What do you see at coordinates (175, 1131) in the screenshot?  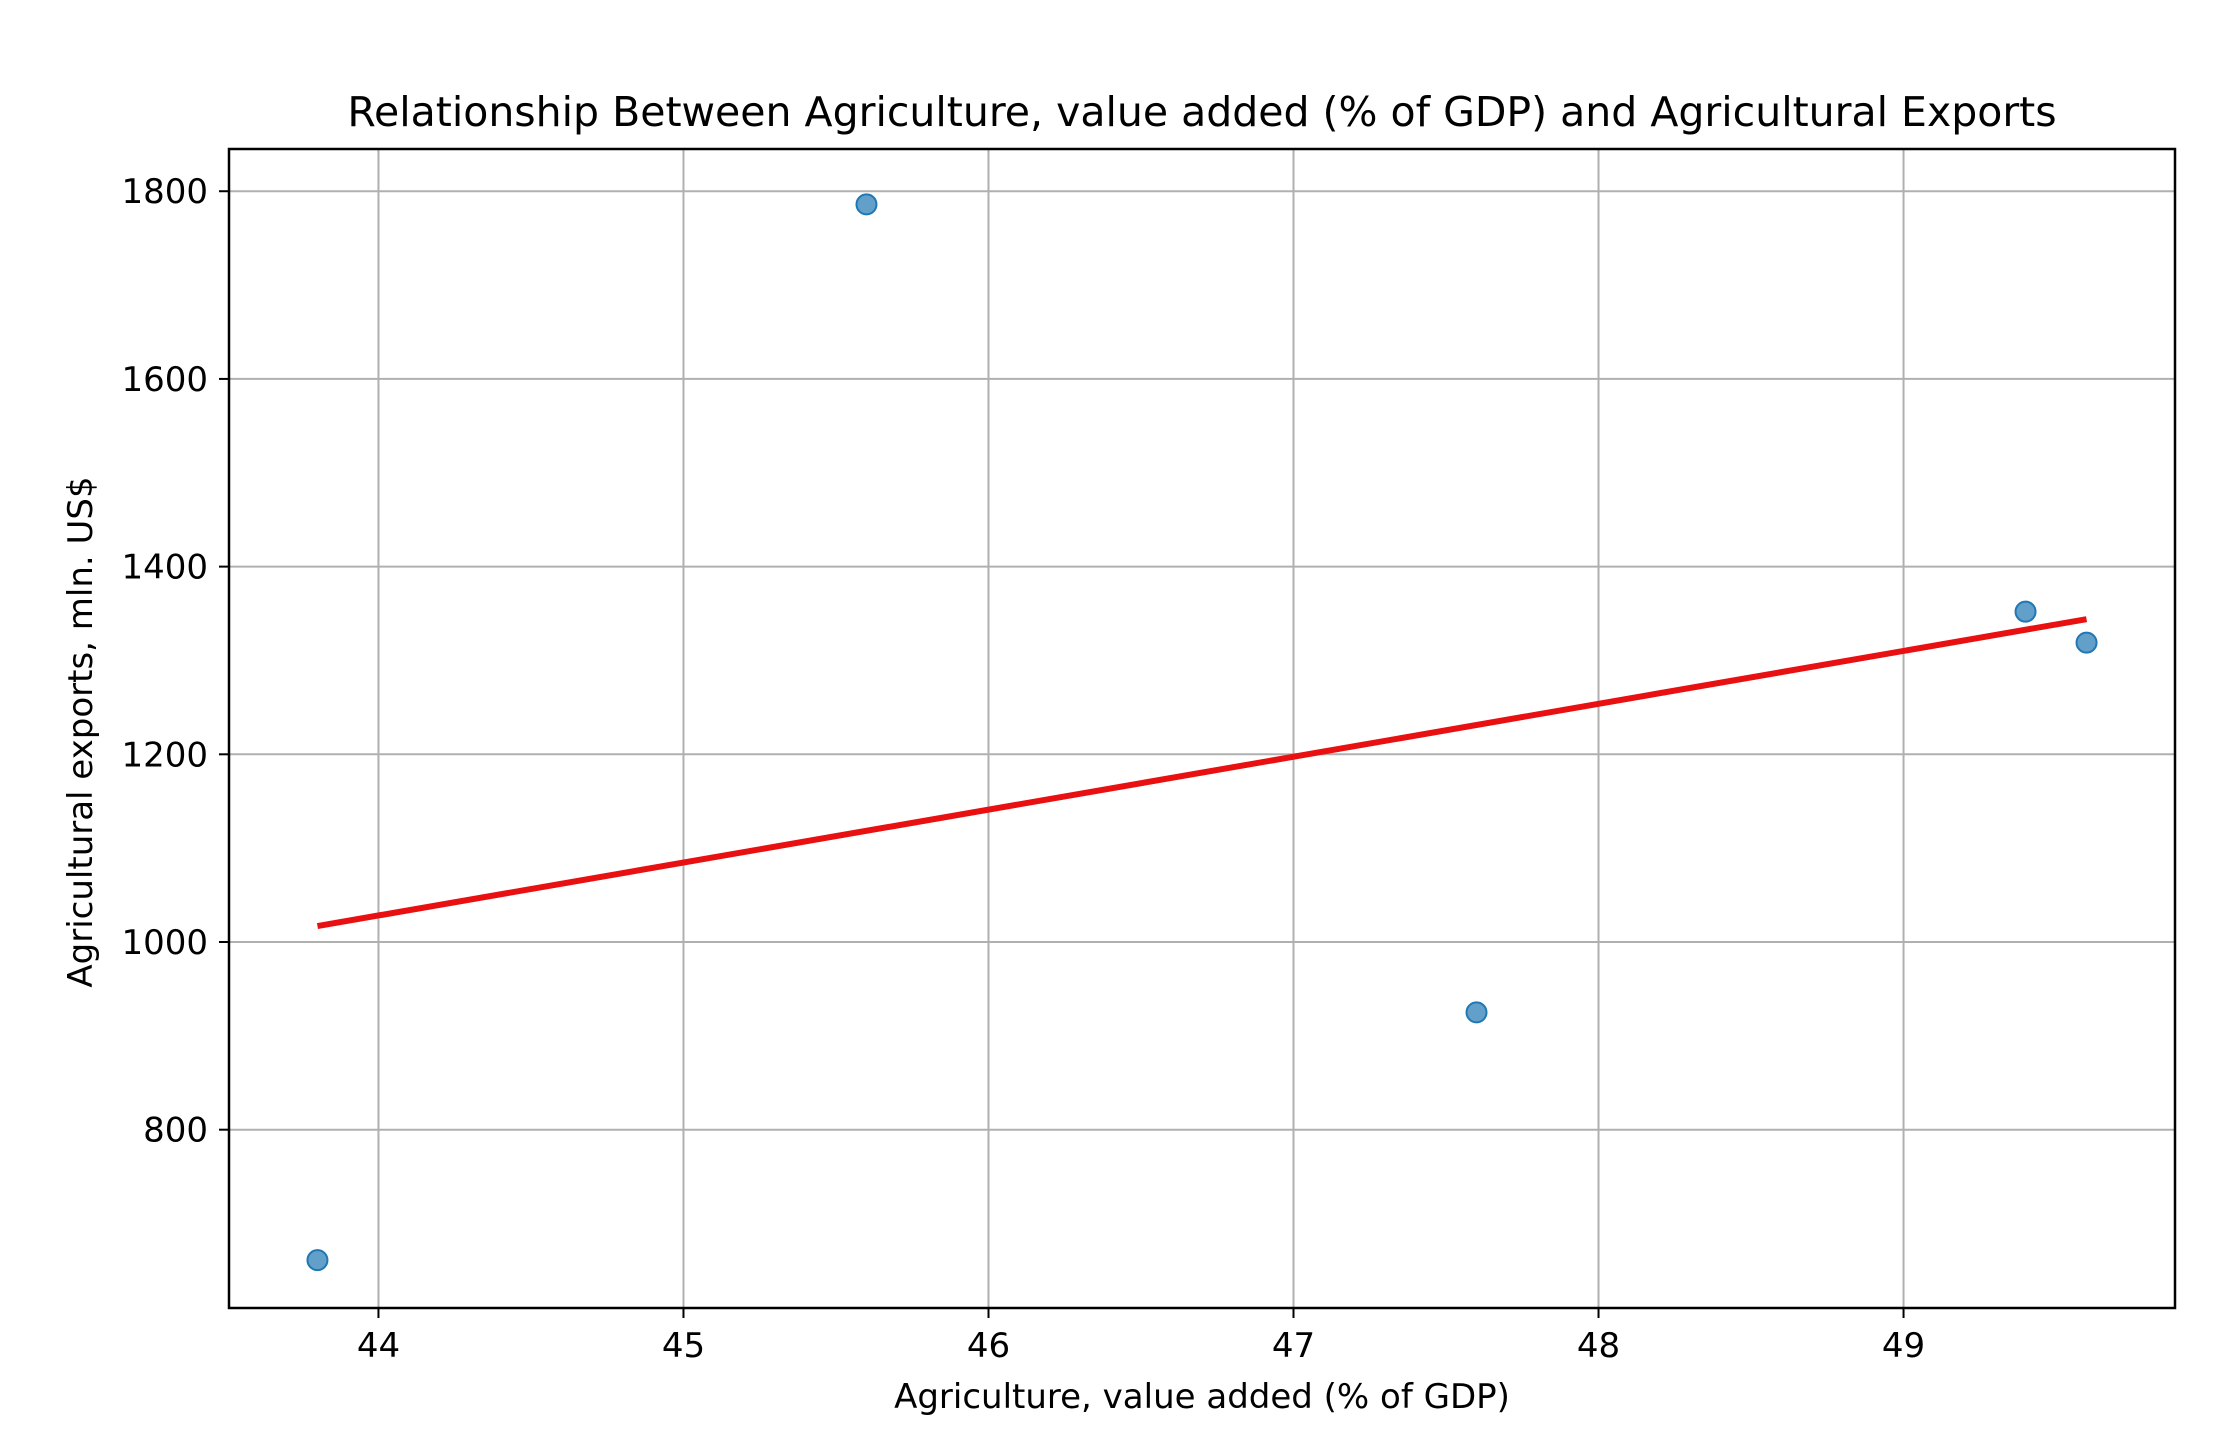 I see `y-tick-label: 800` at bounding box center [175, 1131].